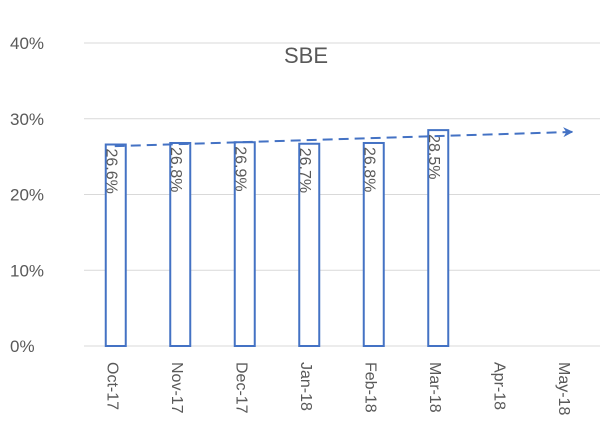 This screenshot has height=437, width=602. Describe the element at coordinates (240, 168) in the screenshot. I see `data-label: 26.9%` at that location.